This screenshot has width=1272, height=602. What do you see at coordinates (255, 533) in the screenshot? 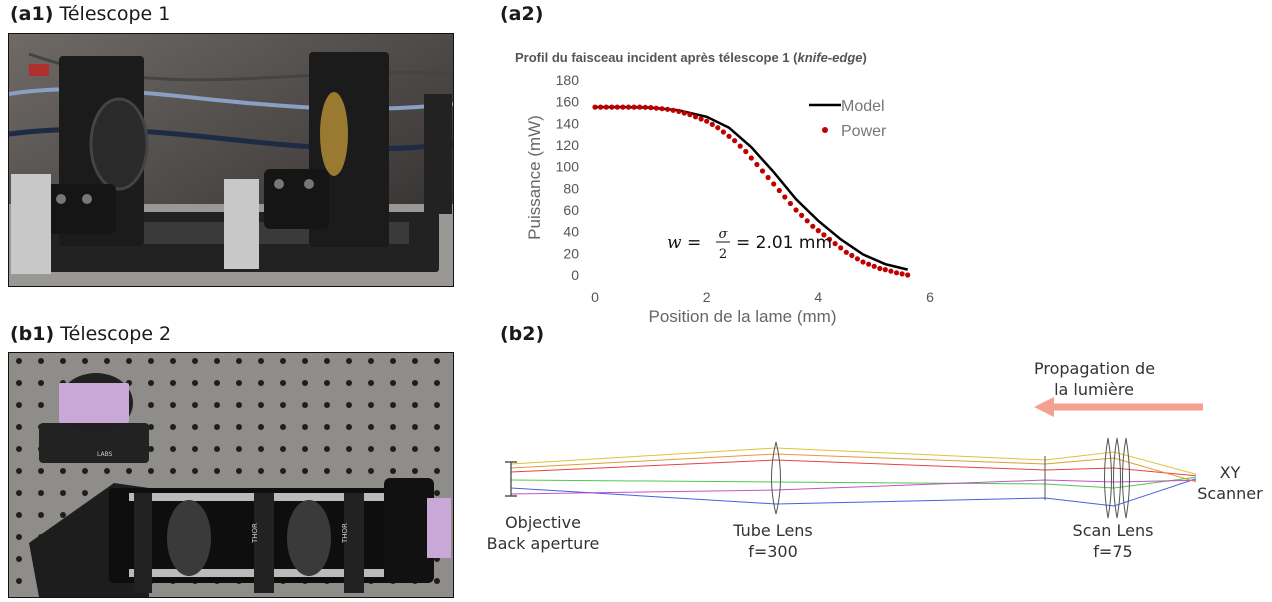
I see `thorlabs-label-1: THOR` at bounding box center [255, 533].